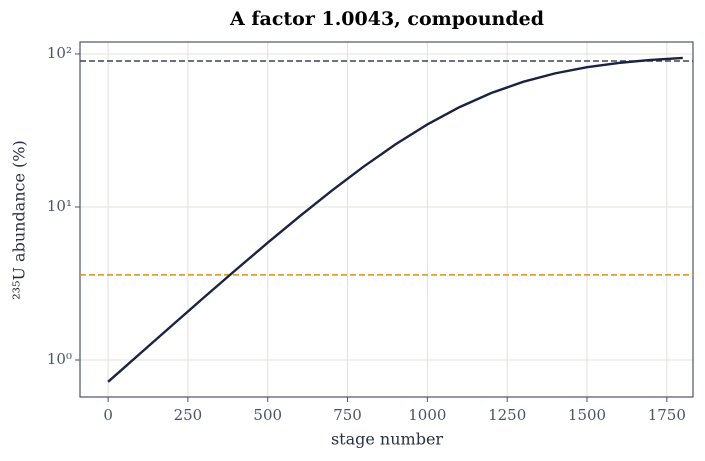 This screenshot has width=705, height=461. What do you see at coordinates (108, 415) in the screenshot?
I see `x-tick-label: 0` at bounding box center [108, 415].